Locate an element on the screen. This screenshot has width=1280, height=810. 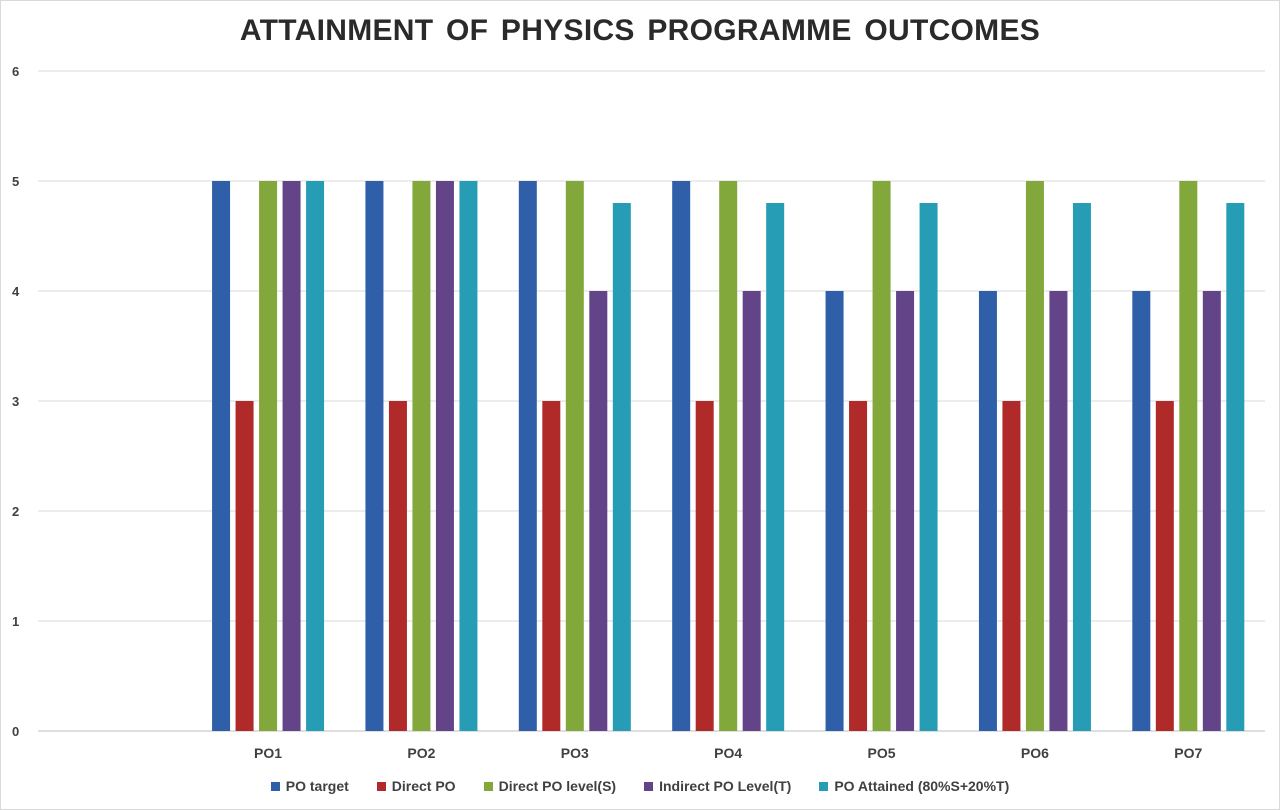
legend-label: Direct PO is located at coordinates (423, 786).